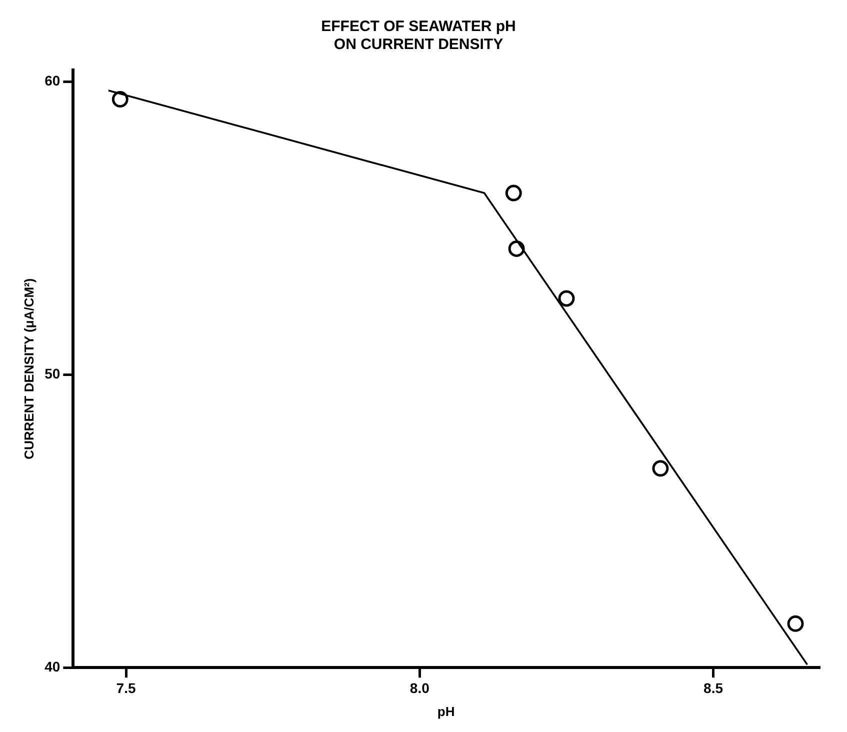 The height and width of the screenshot is (732, 847). Describe the element at coordinates (28, 369) in the screenshot. I see `y-axis-title: CURRENT DENSITY (μA/CM²)` at that location.